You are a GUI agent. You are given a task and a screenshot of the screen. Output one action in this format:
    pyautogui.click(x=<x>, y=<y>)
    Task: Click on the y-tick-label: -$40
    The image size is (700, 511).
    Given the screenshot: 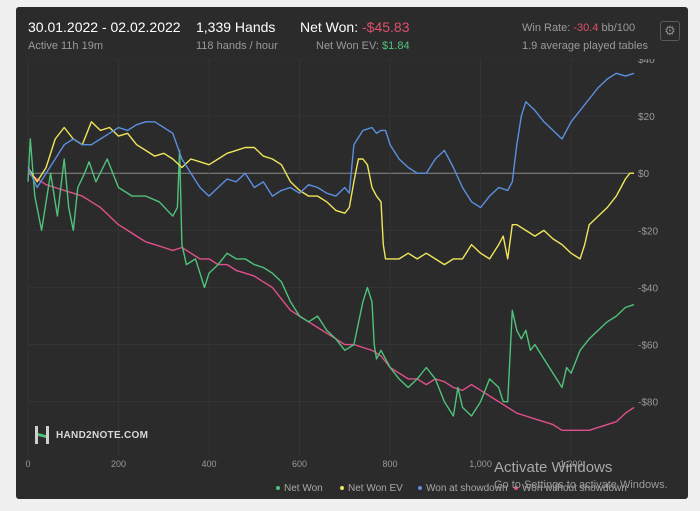 What is the action you would take?
    pyautogui.click(x=648, y=288)
    